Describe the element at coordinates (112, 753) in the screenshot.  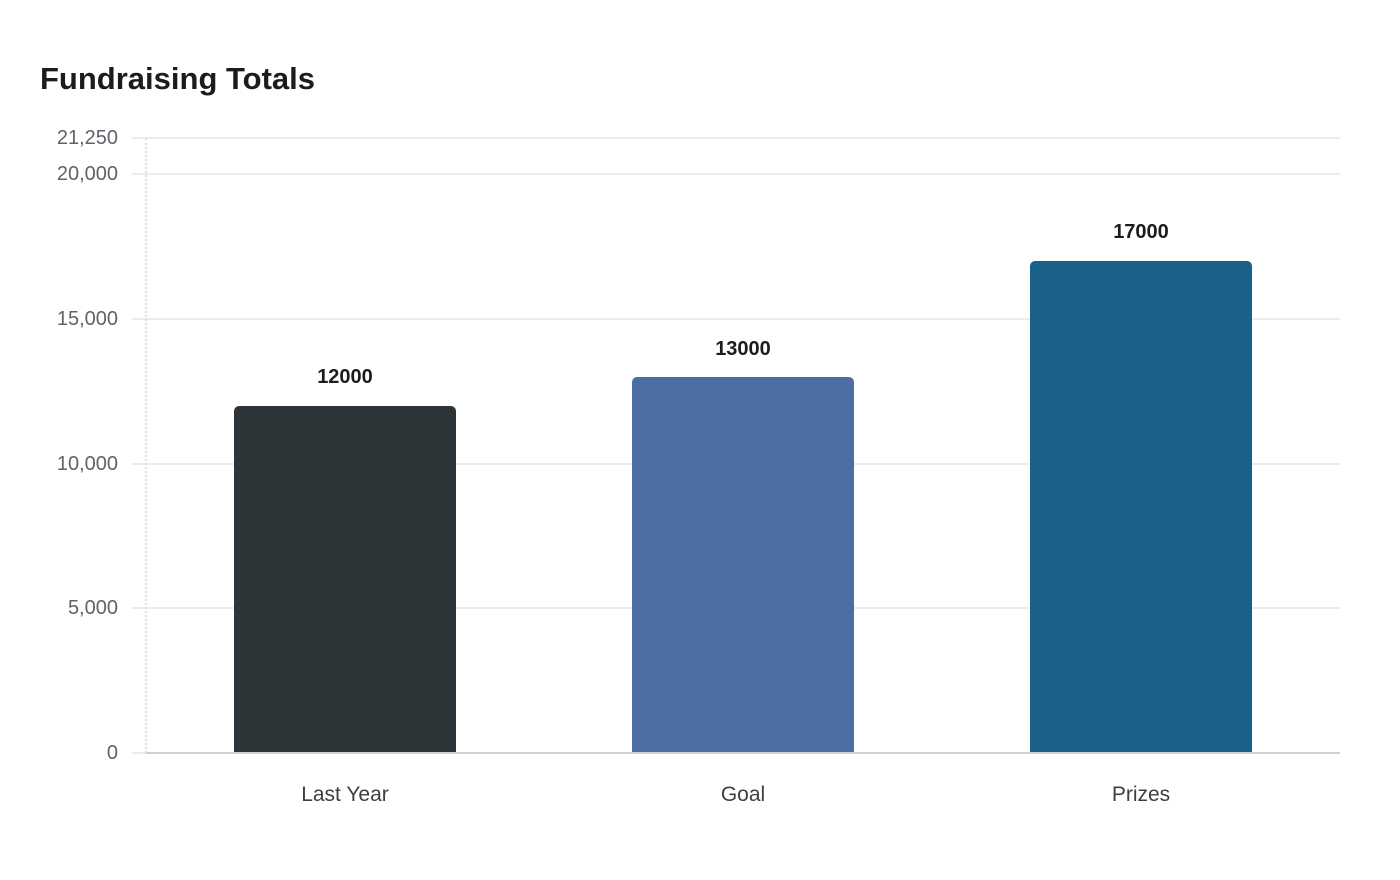
I see `y-tick-label: 0` at that location.